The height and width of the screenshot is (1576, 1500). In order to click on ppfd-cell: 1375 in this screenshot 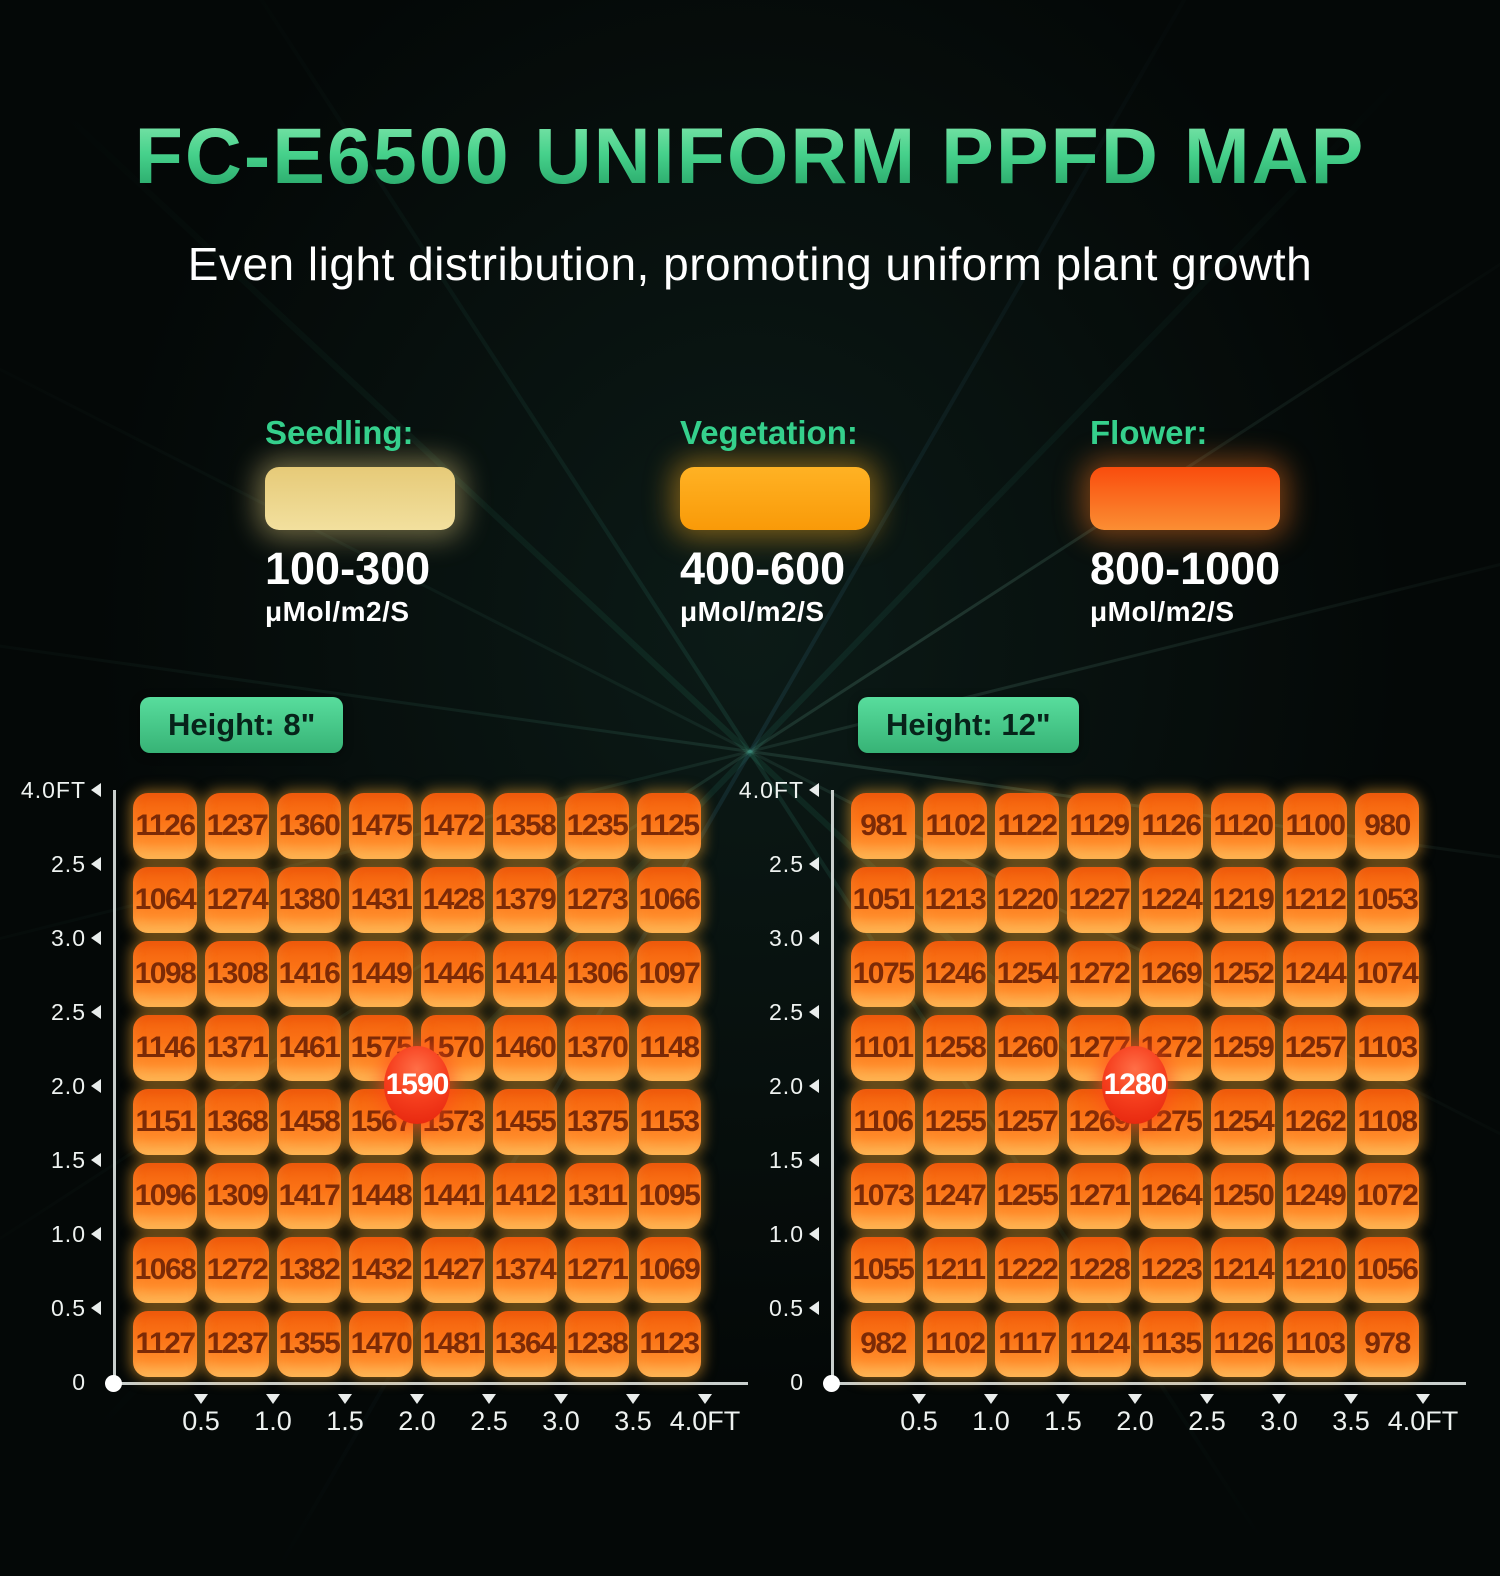, I will do `click(597, 1122)`.